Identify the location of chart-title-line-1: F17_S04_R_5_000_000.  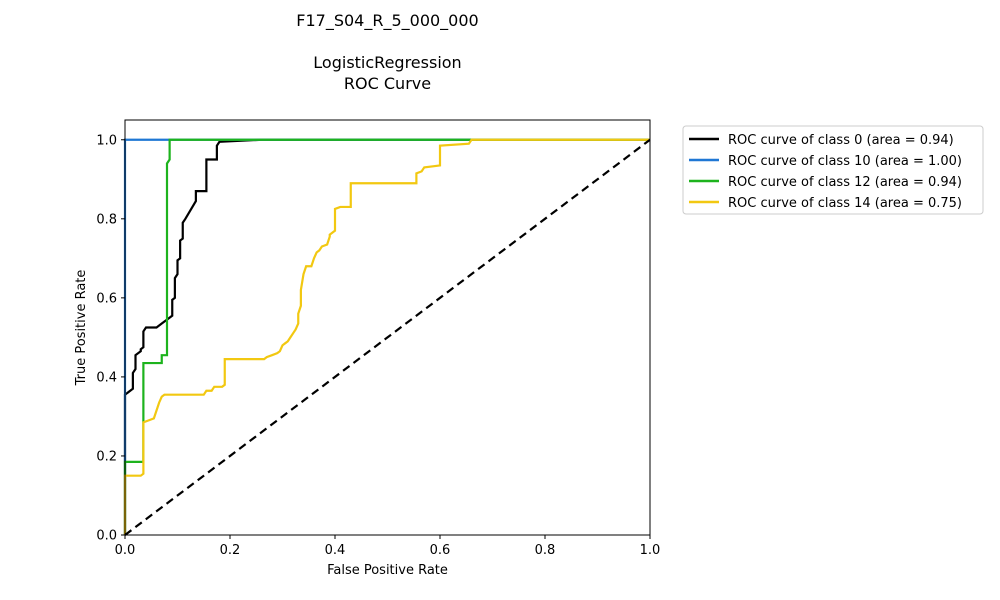
(387, 20).